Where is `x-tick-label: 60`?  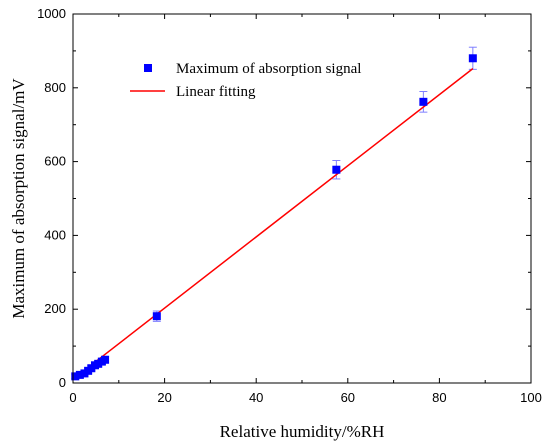
x-tick-label: 60 is located at coordinates (348, 397).